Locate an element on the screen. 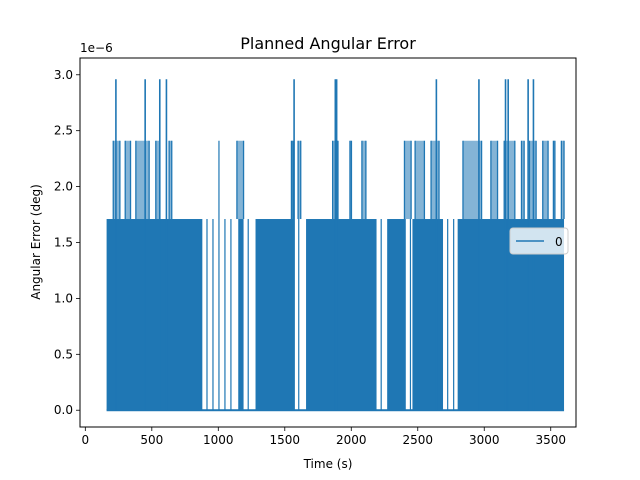 The height and width of the screenshot is (480, 640). legend: 0 is located at coordinates (539, 241).